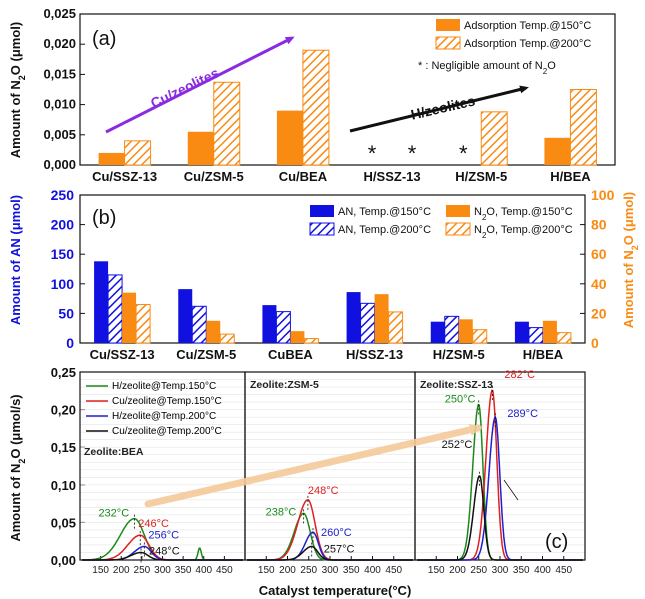 The width and height of the screenshot is (645, 599). Describe the element at coordinates (284, 385) in the screenshot. I see `panel-c-subpanel-title: Zeolite:ZSM-5` at that location.